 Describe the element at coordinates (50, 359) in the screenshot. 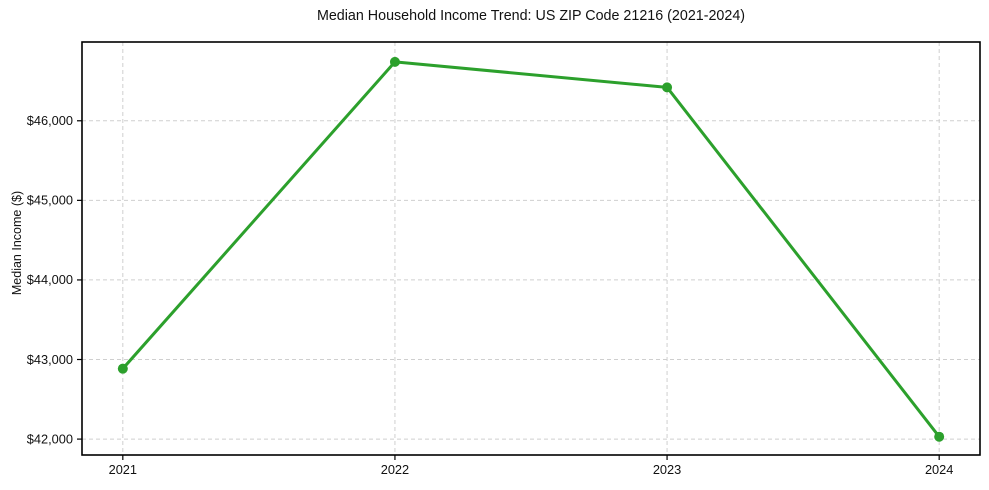

I see `y-tick-label: $43,000` at that location.